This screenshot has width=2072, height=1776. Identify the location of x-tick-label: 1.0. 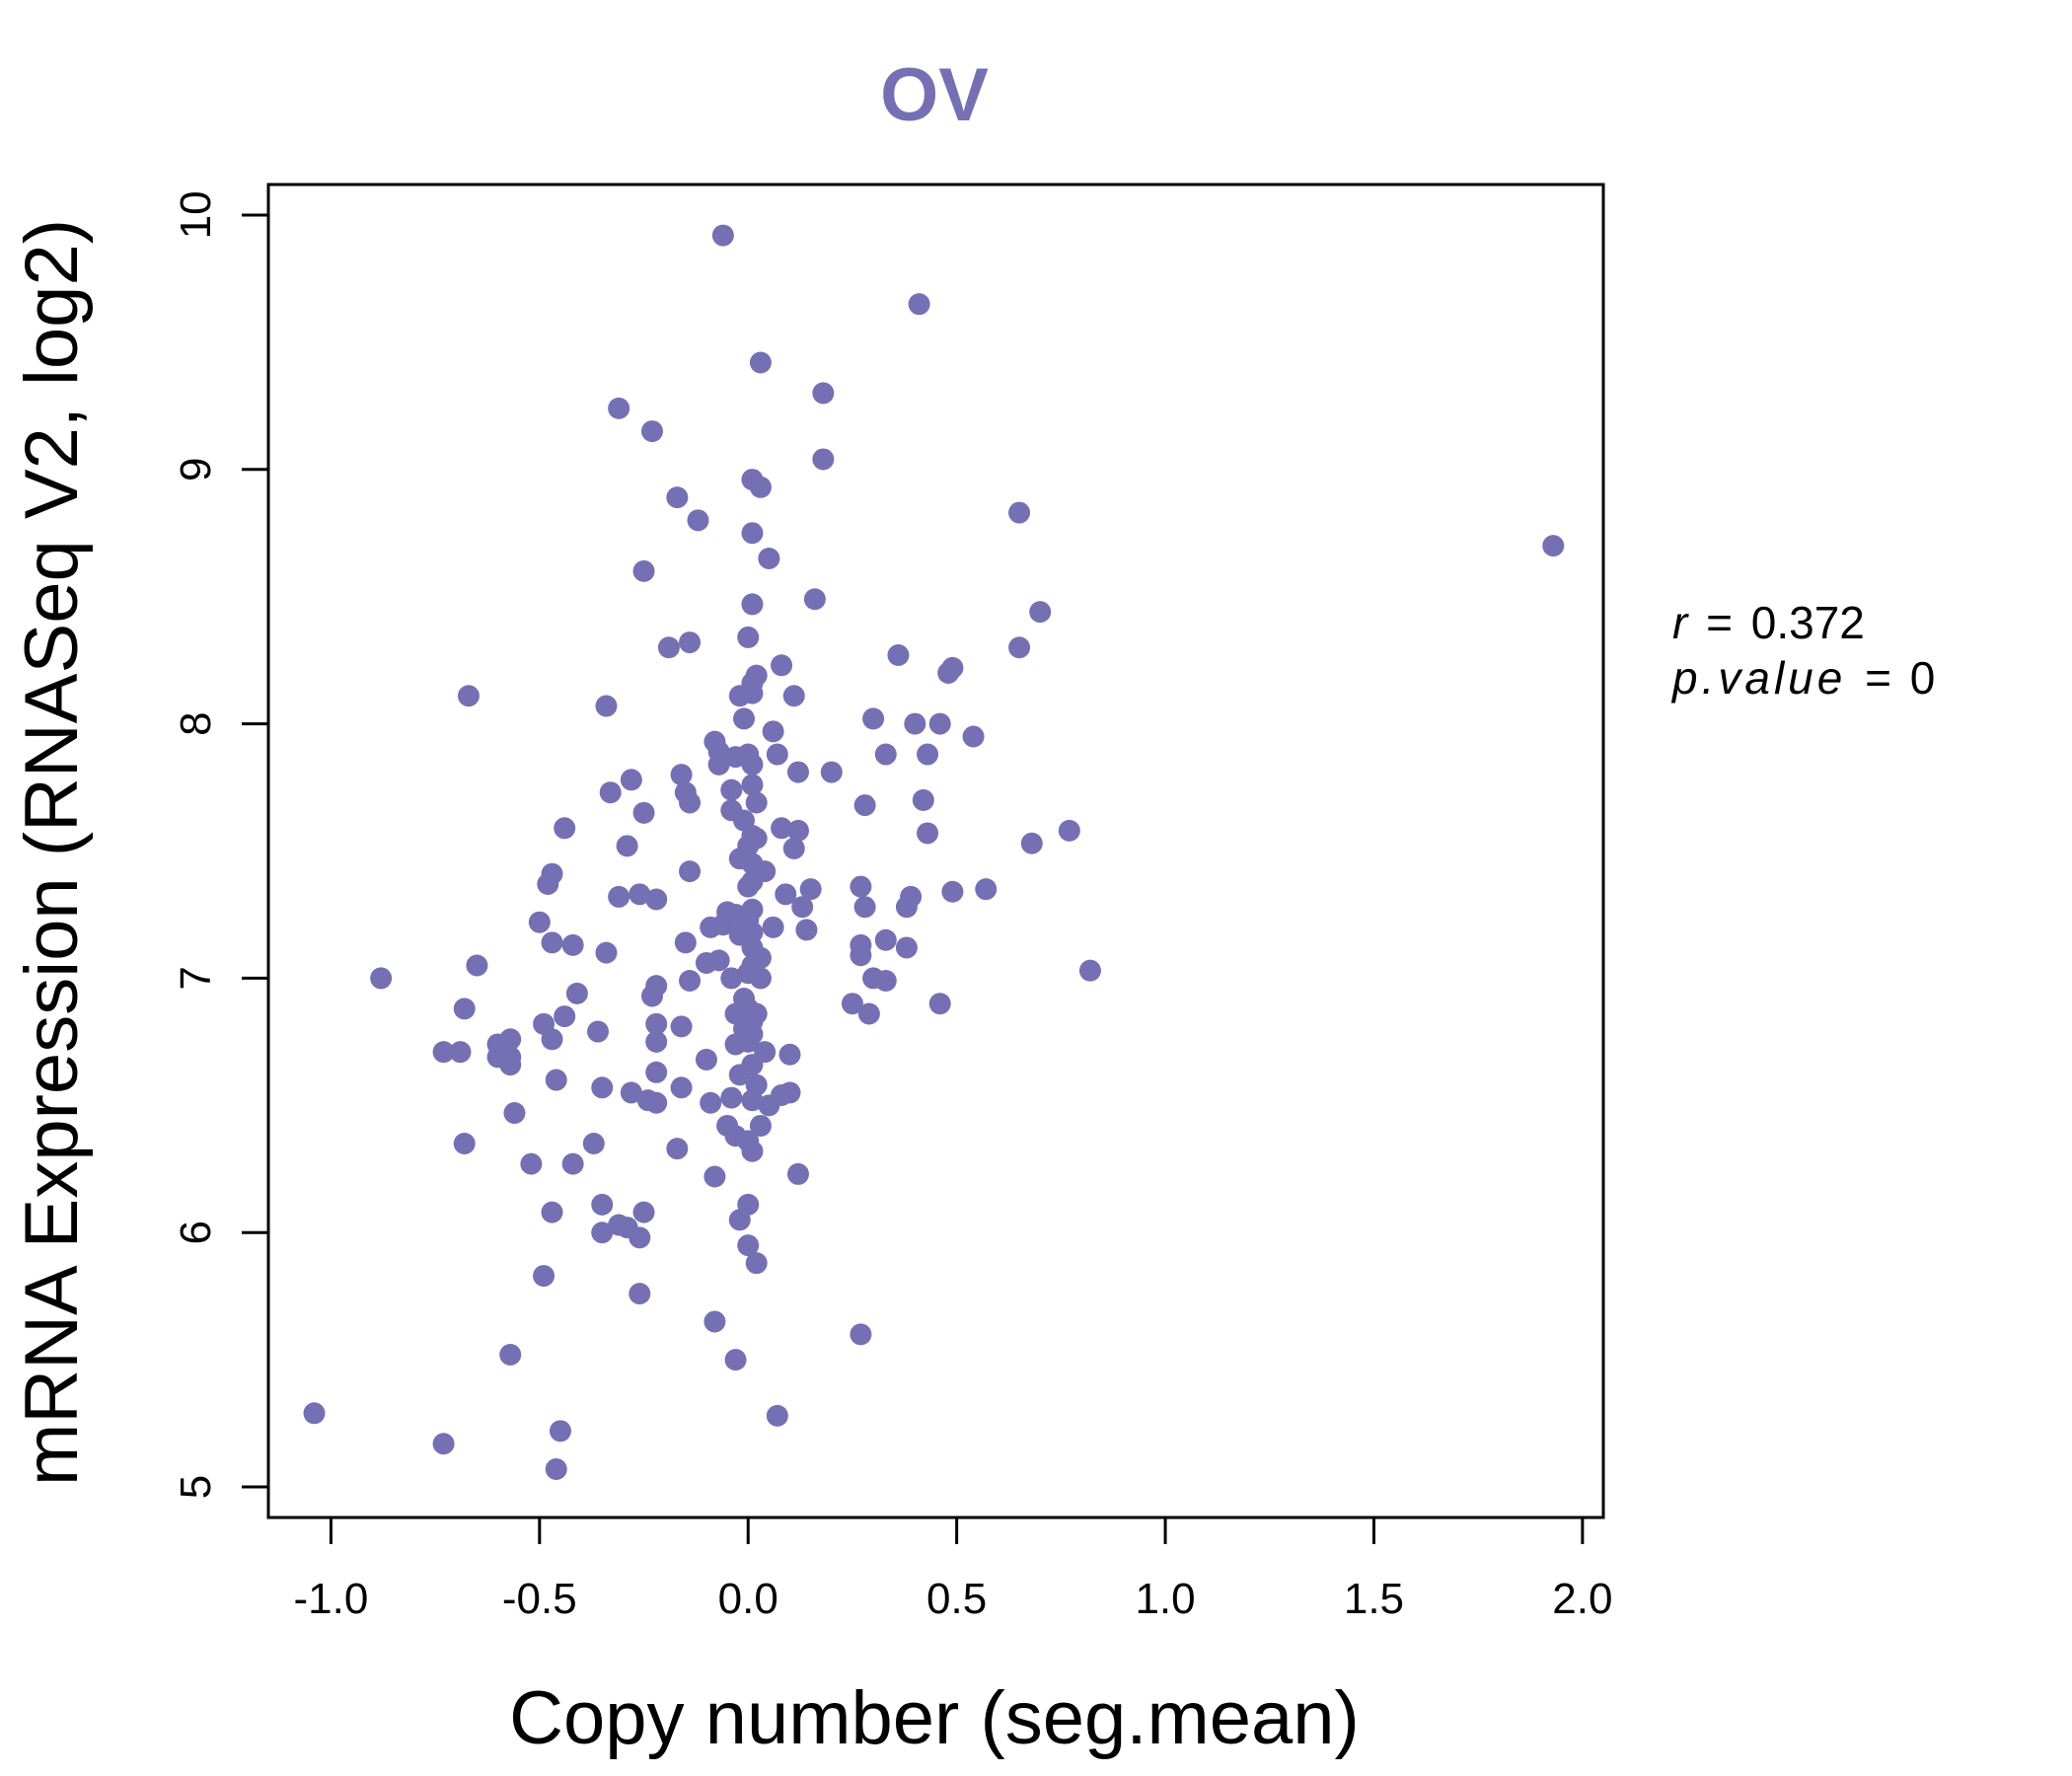
(1165, 1599).